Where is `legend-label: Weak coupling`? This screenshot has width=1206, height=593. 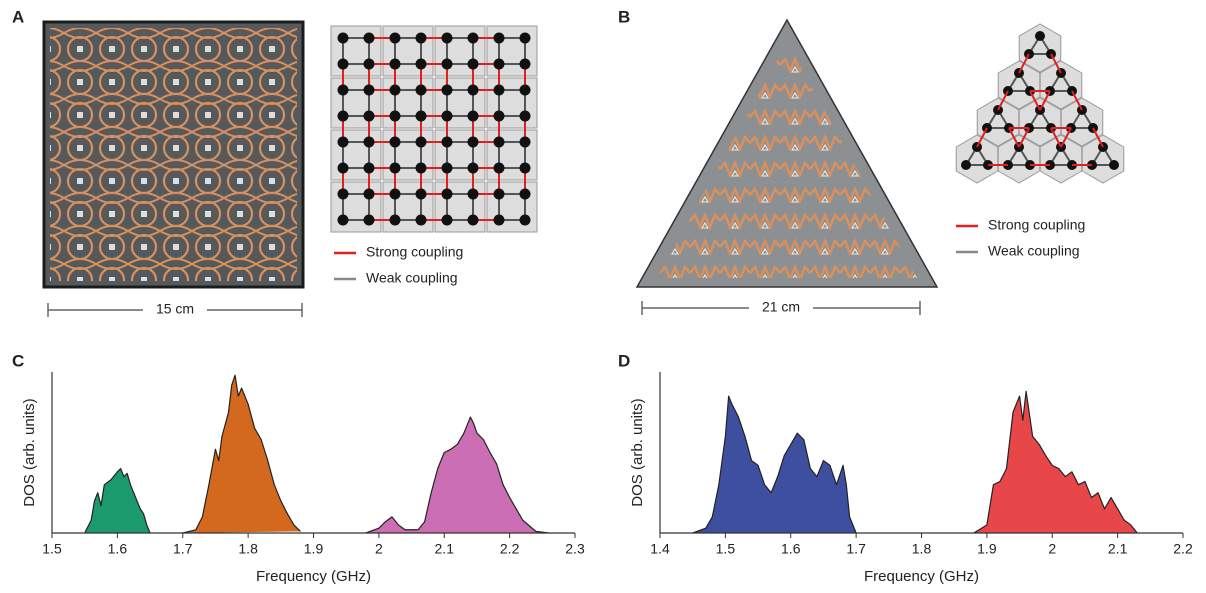
legend-label: Weak coupling is located at coordinates (412, 278).